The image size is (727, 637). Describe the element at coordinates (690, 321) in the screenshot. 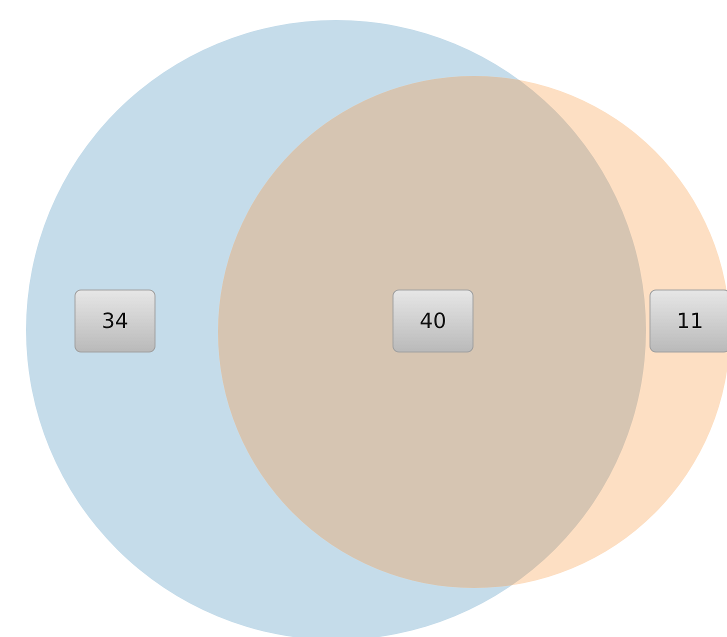

I see `data-label: 11` at that location.